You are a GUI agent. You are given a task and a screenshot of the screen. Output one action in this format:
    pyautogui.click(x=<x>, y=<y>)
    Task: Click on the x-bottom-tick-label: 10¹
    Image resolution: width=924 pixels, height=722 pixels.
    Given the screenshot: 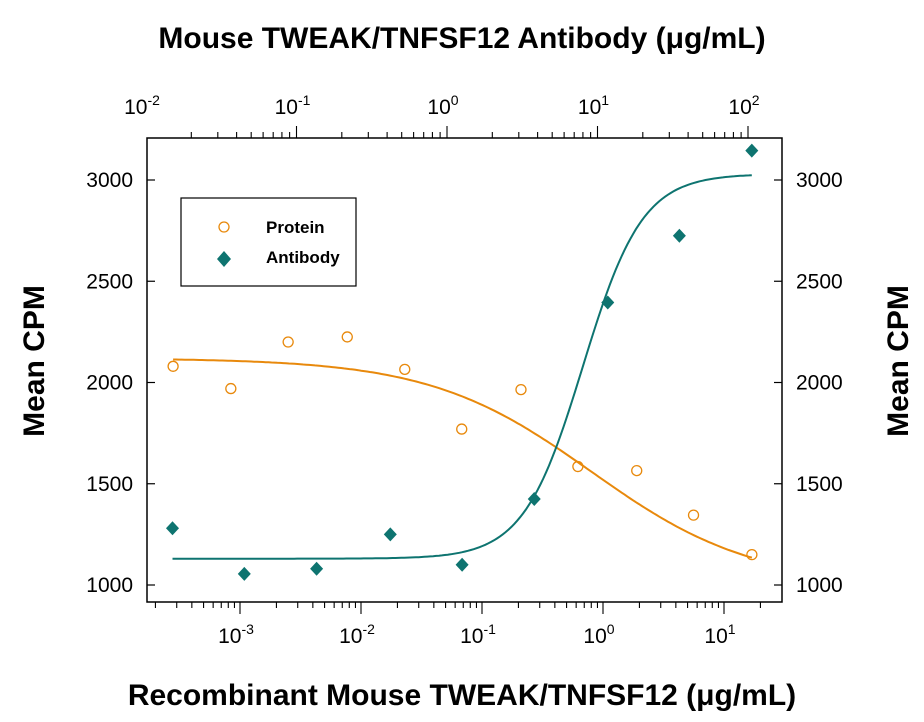 What is the action you would take?
    pyautogui.click(x=719, y=634)
    